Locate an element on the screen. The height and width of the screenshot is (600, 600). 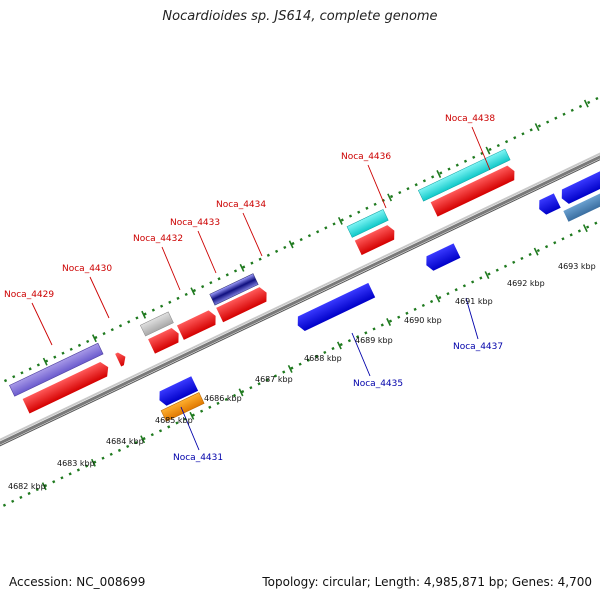
gene-label-noca-4432: Noca_4432 is located at coordinates (158, 239).